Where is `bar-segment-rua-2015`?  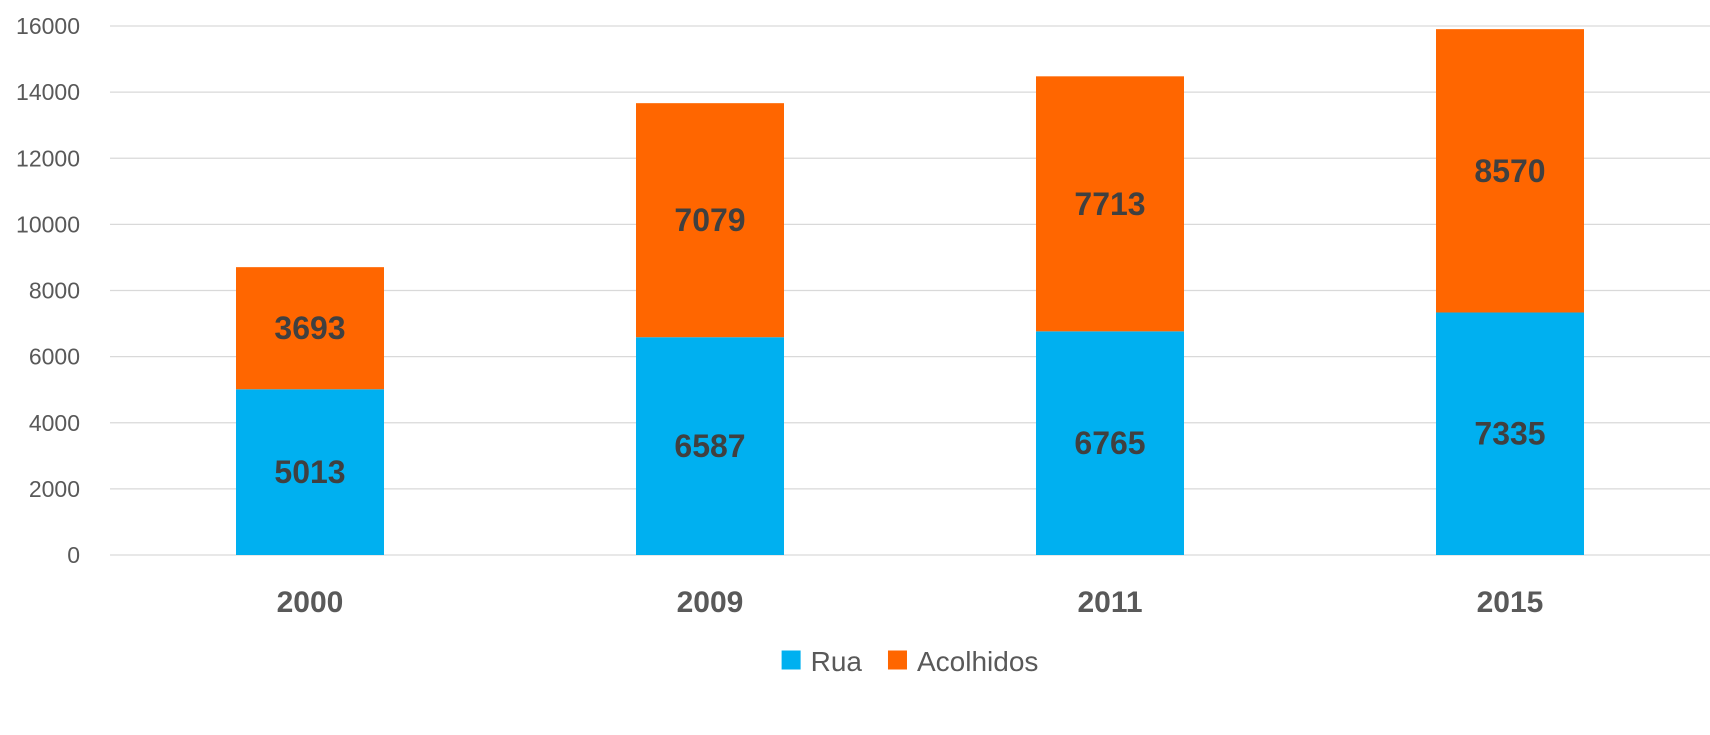
bar-segment-rua-2015 is located at coordinates (1510, 433).